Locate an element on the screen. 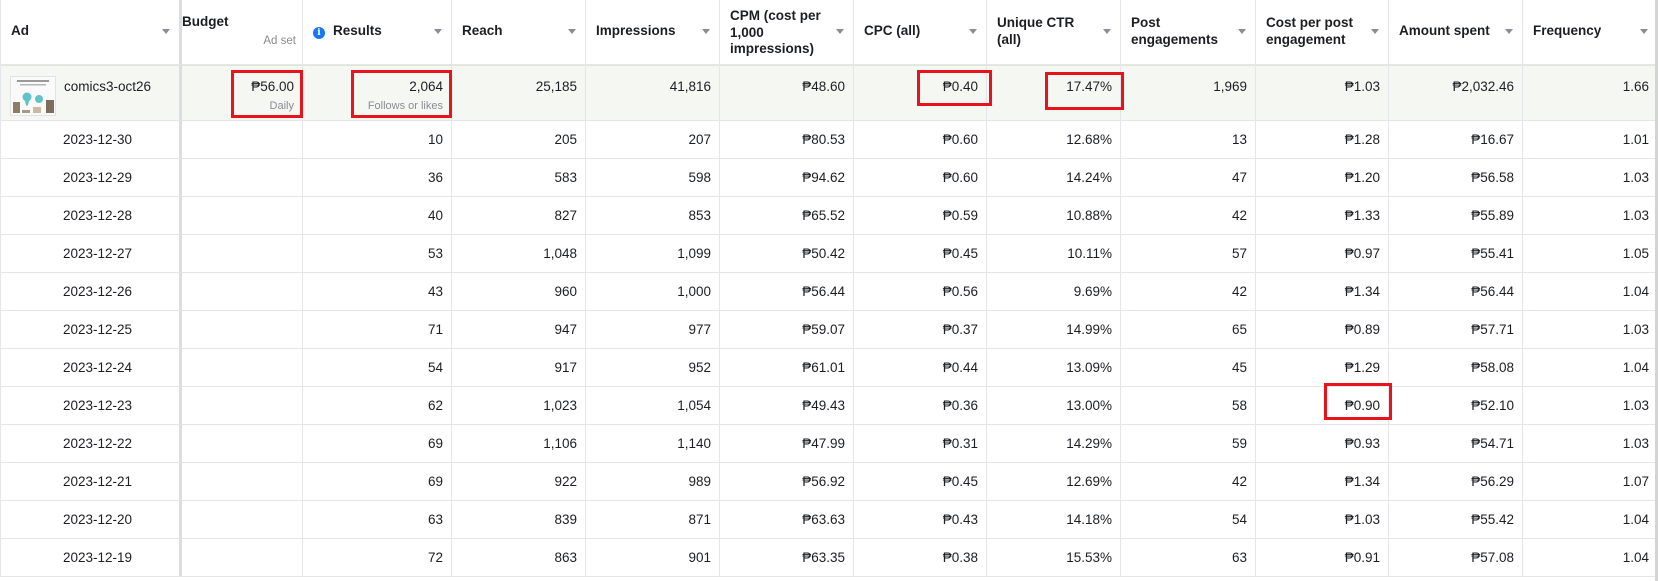 This screenshot has height=581, width=1658. impressions-value: 1,054 is located at coordinates (694, 405).